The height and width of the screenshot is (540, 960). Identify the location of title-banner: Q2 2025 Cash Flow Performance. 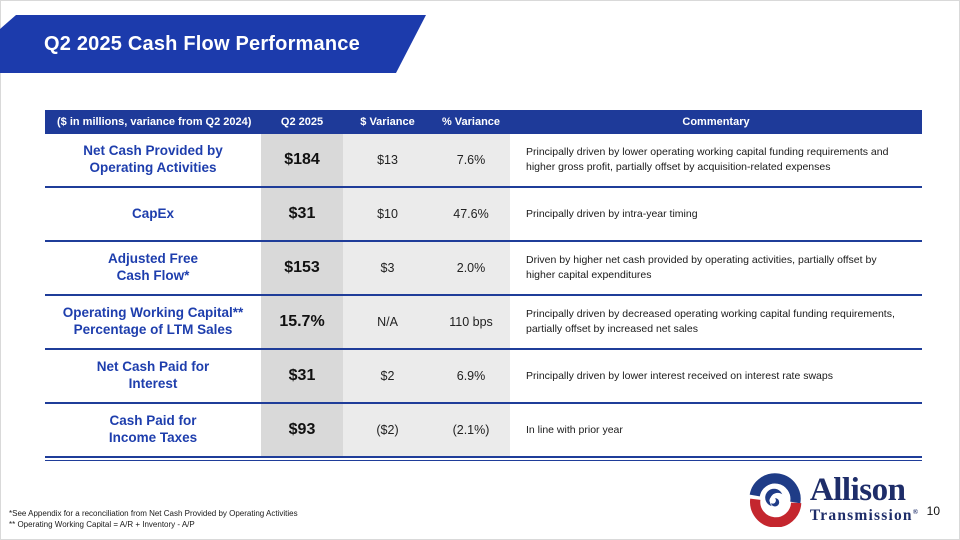
(213, 44).